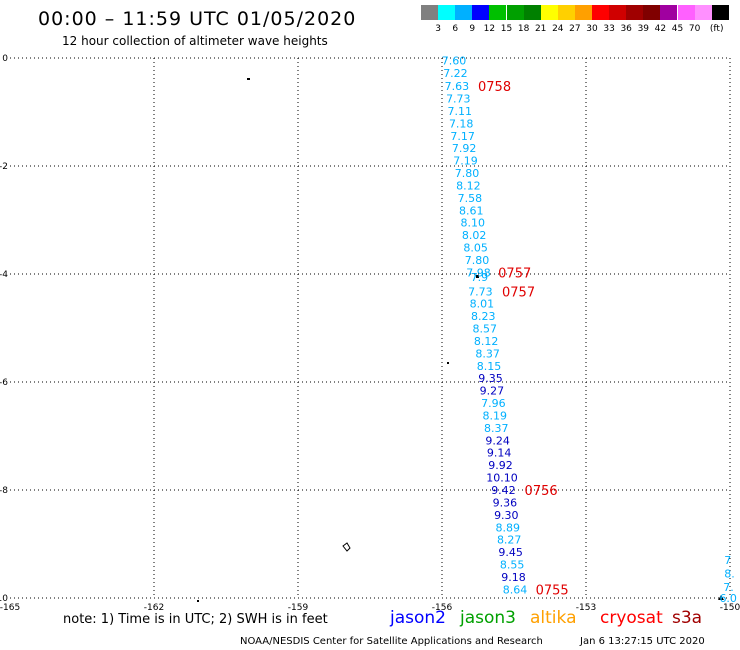 The image size is (740, 650). I want to click on wave-height-label: 9.24, so click(497, 440).